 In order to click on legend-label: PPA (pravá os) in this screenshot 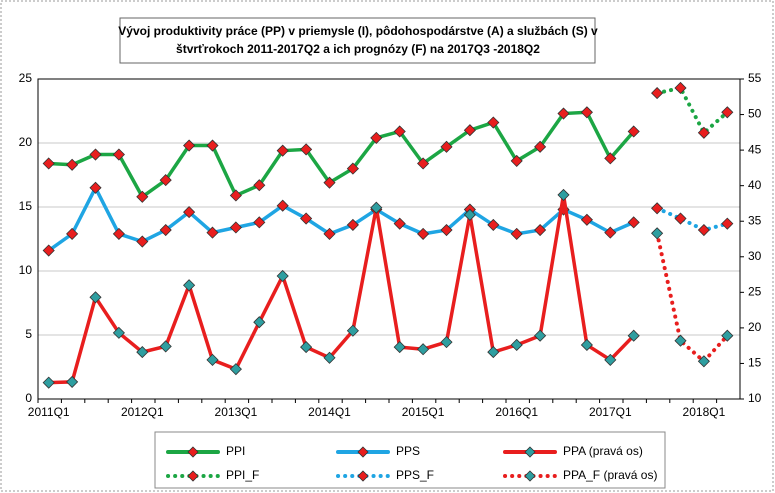, I will do `click(603, 451)`.